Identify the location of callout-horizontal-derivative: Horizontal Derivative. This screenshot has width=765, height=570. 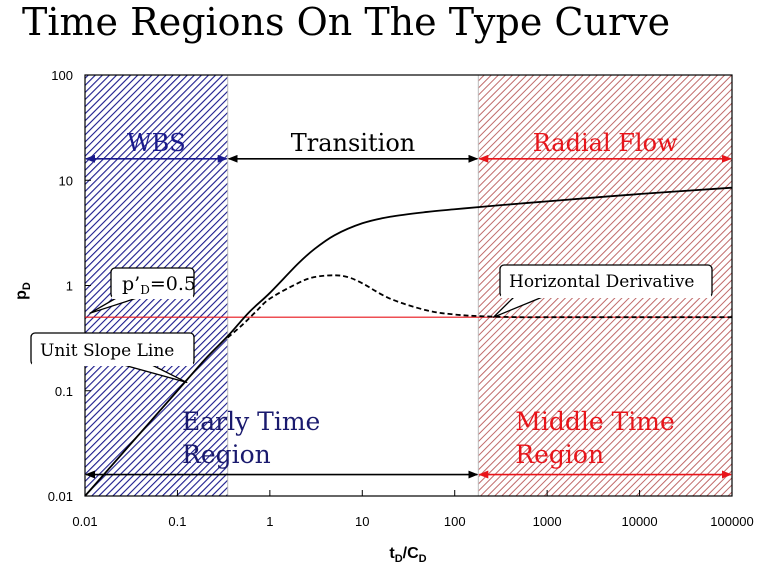
(602, 291).